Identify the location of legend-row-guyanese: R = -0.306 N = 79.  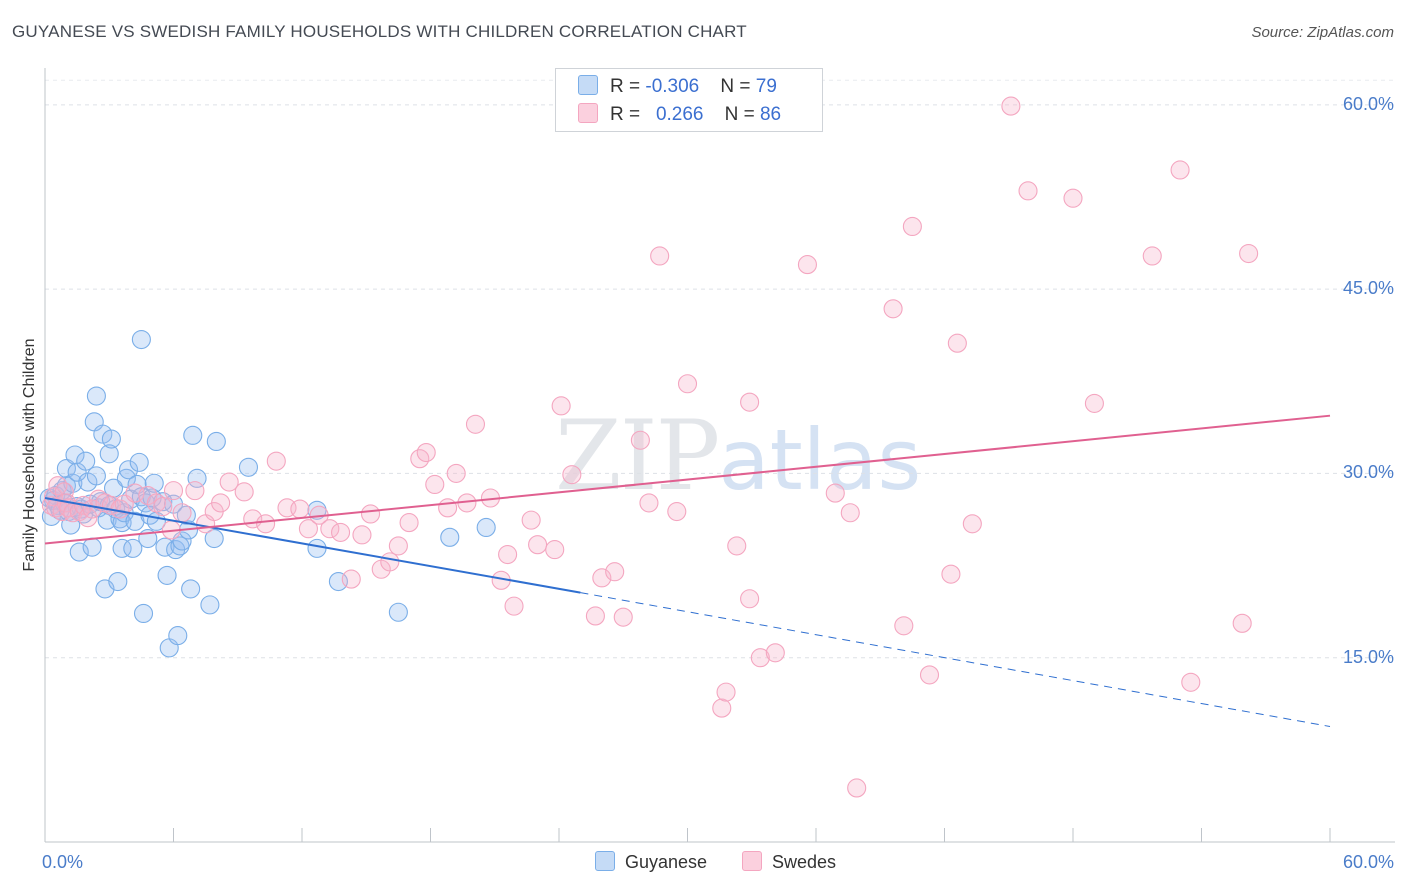
(677, 86).